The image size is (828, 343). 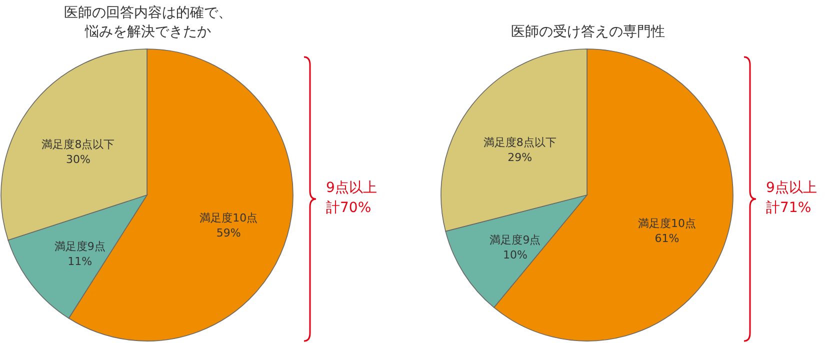 I want to click on chart-title: 医師の受け答えの専門性, so click(x=588, y=32).